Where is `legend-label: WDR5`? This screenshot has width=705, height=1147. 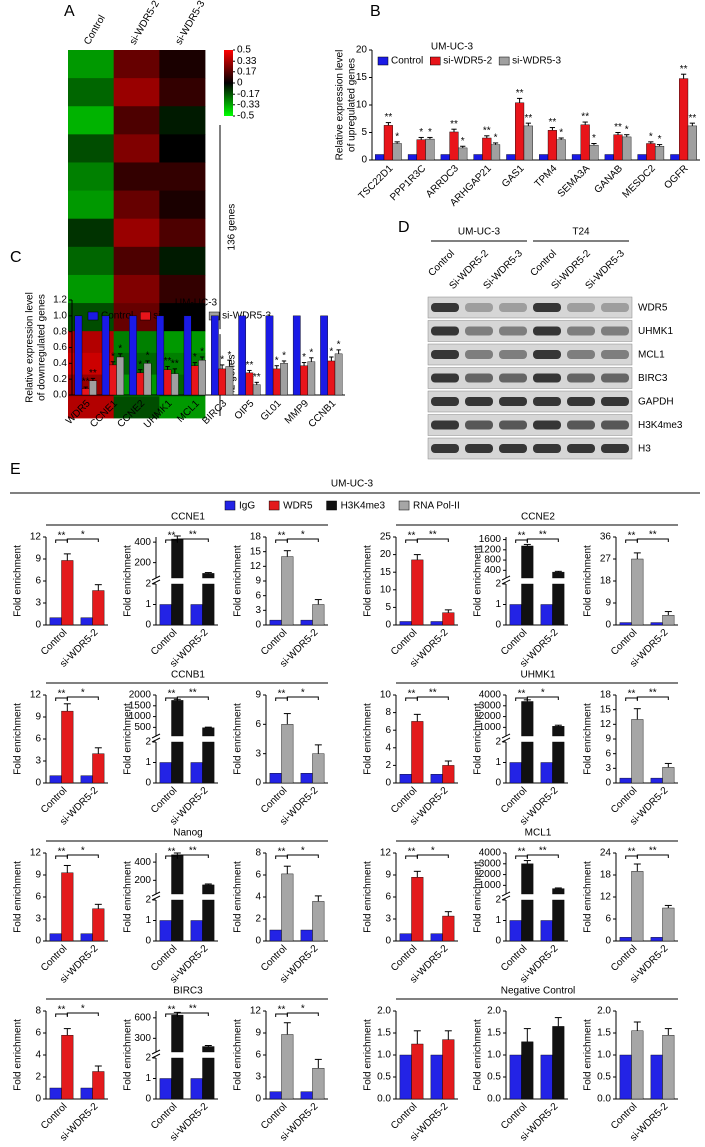 legend-label: WDR5 is located at coordinates (298, 506).